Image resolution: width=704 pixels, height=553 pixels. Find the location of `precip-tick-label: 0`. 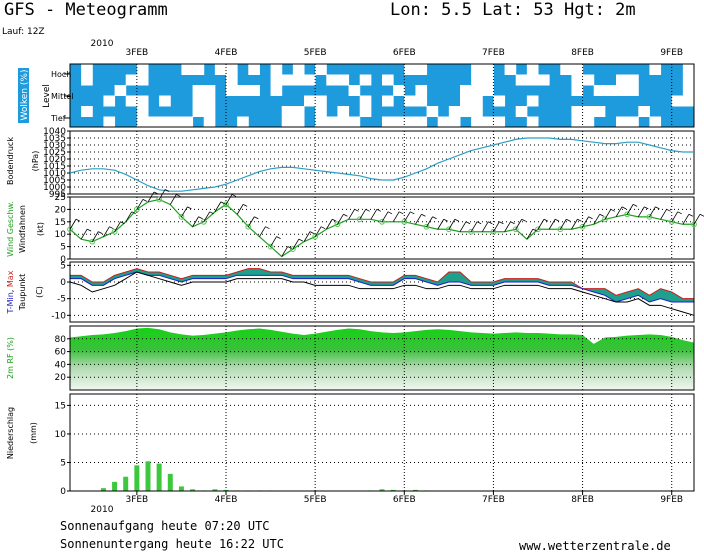

precip-tick-label: 0 is located at coordinates (63, 492).